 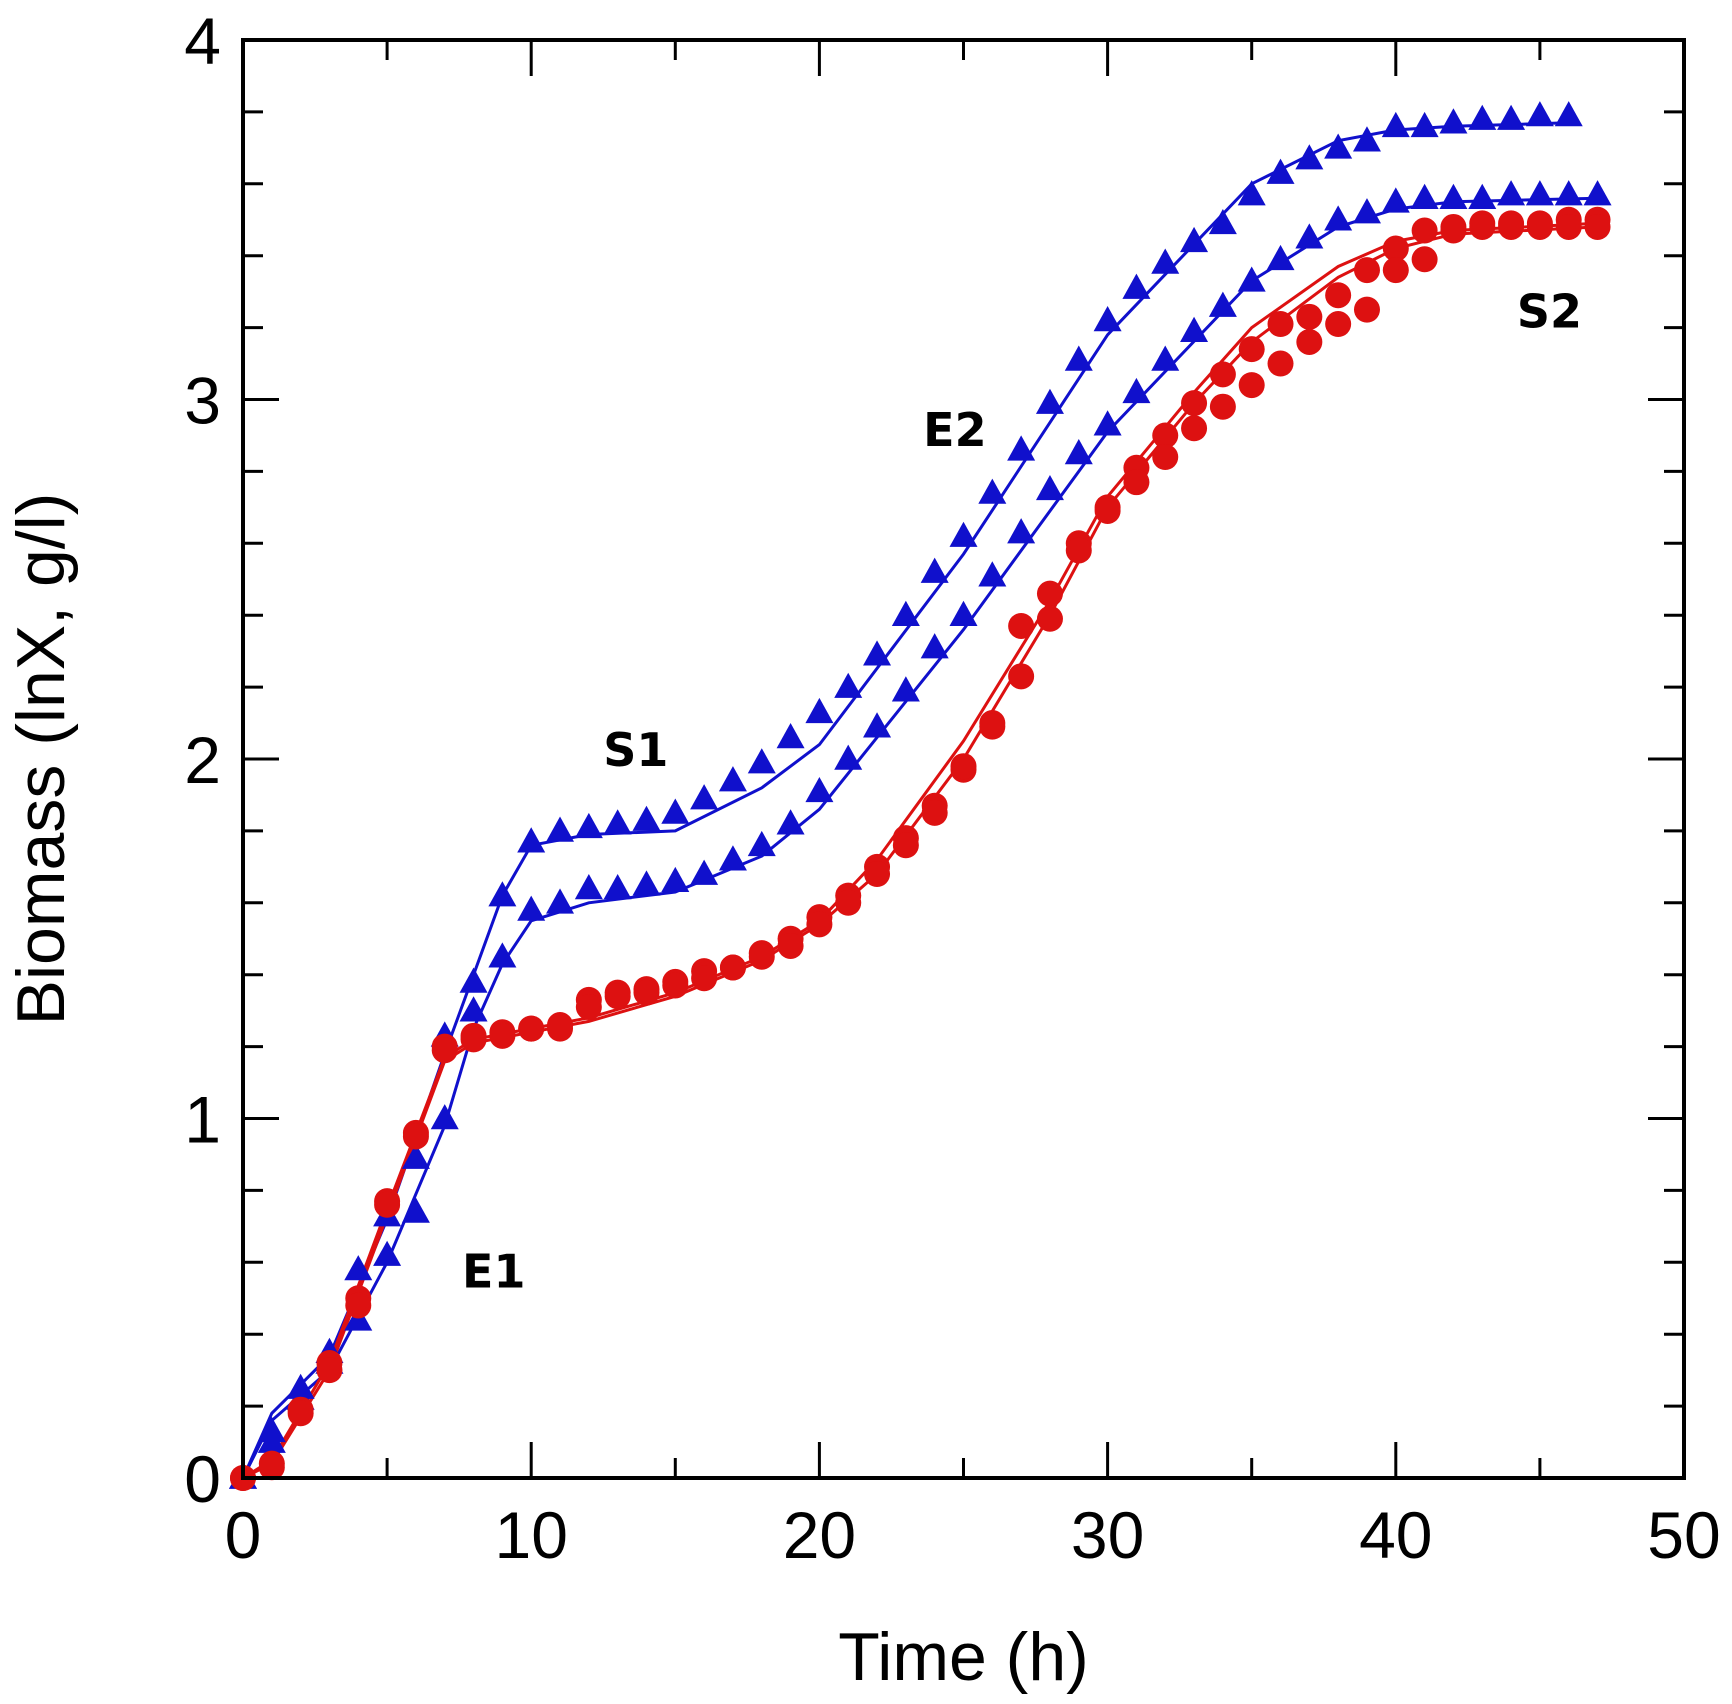 I want to click on x-tick-label: 10, so click(x=530, y=1535).